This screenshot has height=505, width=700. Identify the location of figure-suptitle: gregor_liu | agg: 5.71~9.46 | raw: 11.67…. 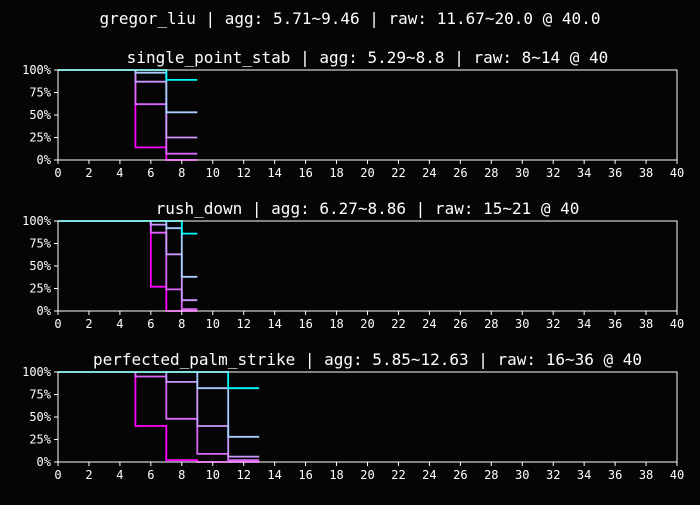
(350, 18).